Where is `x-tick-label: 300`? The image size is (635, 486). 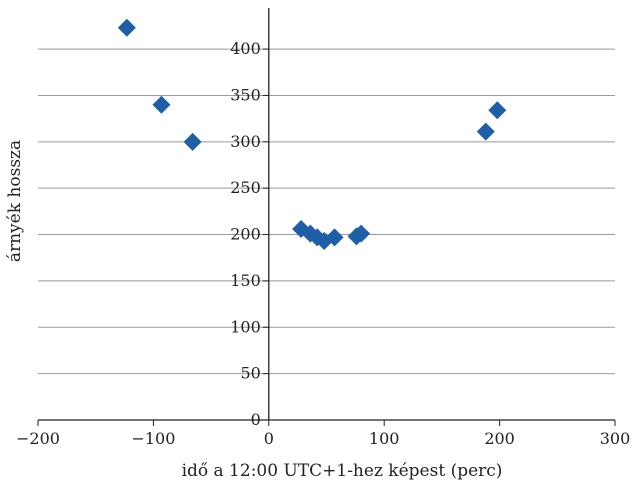
x-tick-label: 300 is located at coordinates (615, 438).